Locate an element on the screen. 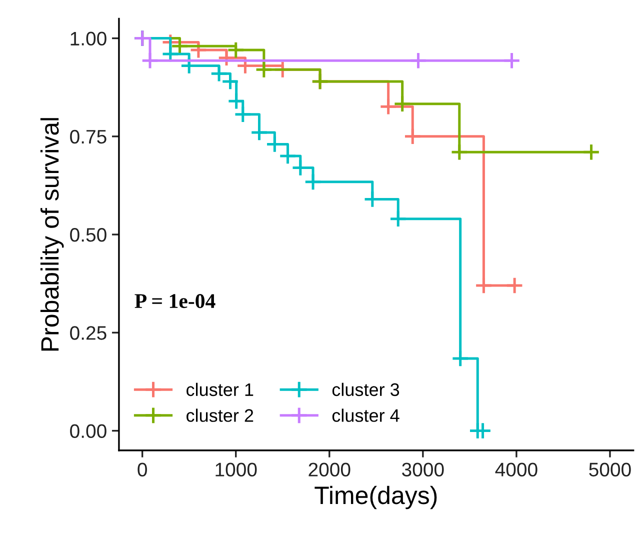 This screenshot has width=643, height=533. x-tick-label: 4000 is located at coordinates (516, 469).